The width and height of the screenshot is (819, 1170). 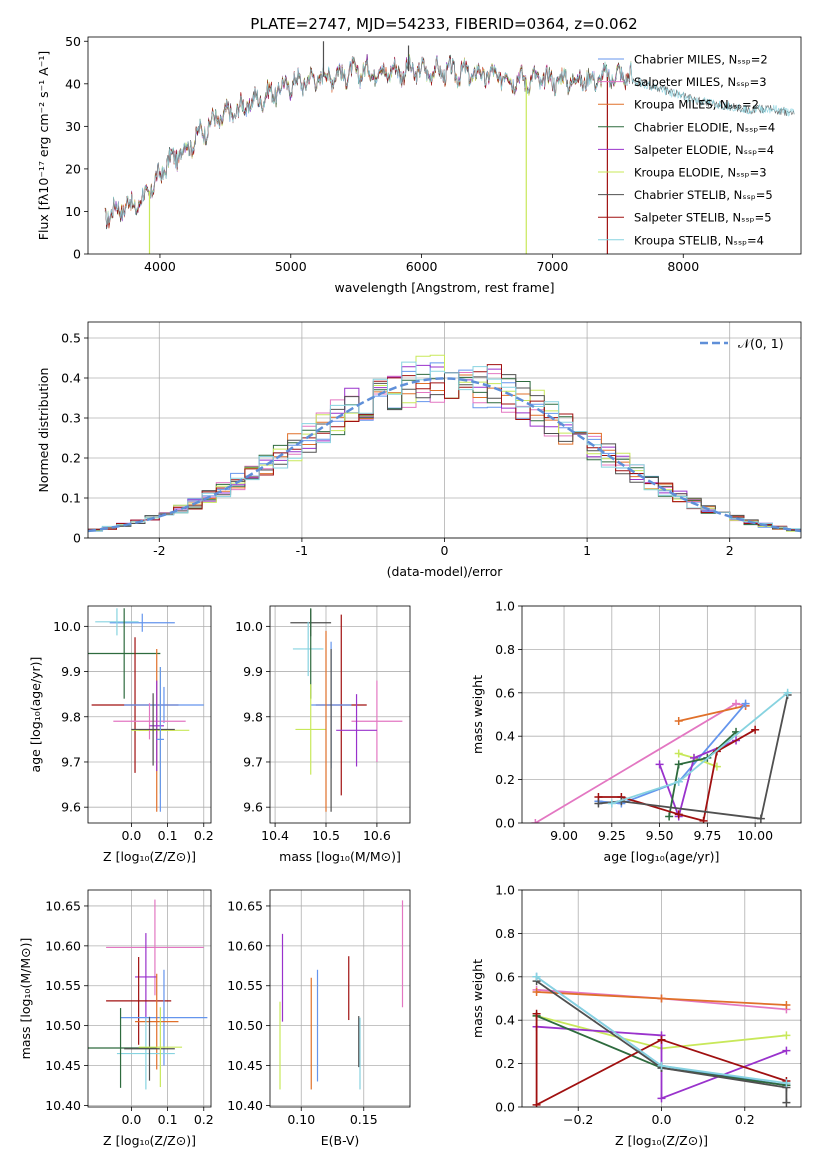 What do you see at coordinates (661, 1060) in the screenshot?
I see `mass-weight-line-salpeter_stelib` at bounding box center [661, 1060].